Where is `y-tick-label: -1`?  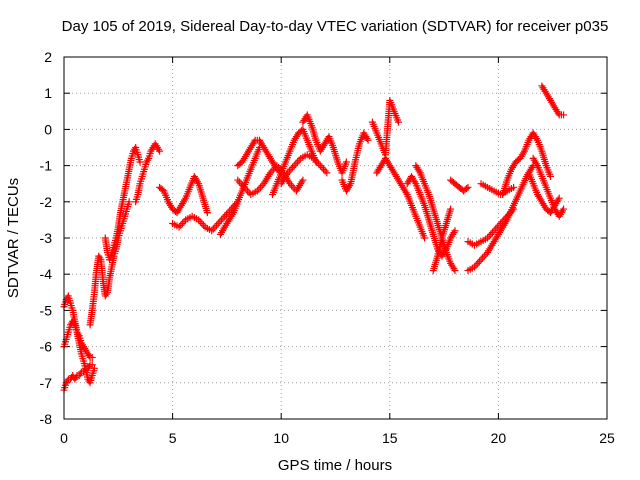
y-tick-label: -1 is located at coordinates (46, 166).